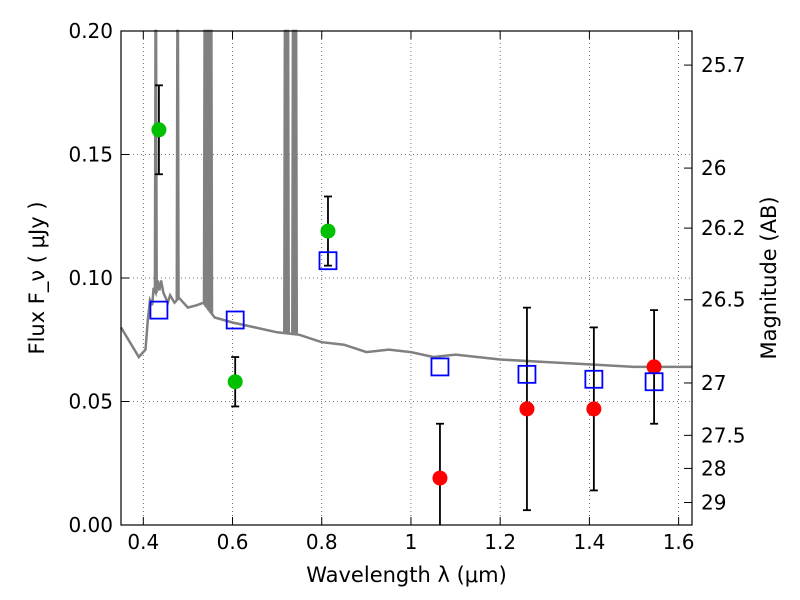 The width and height of the screenshot is (800, 600). I want to click on y-tick-label: 0.15, so click(90, 155).